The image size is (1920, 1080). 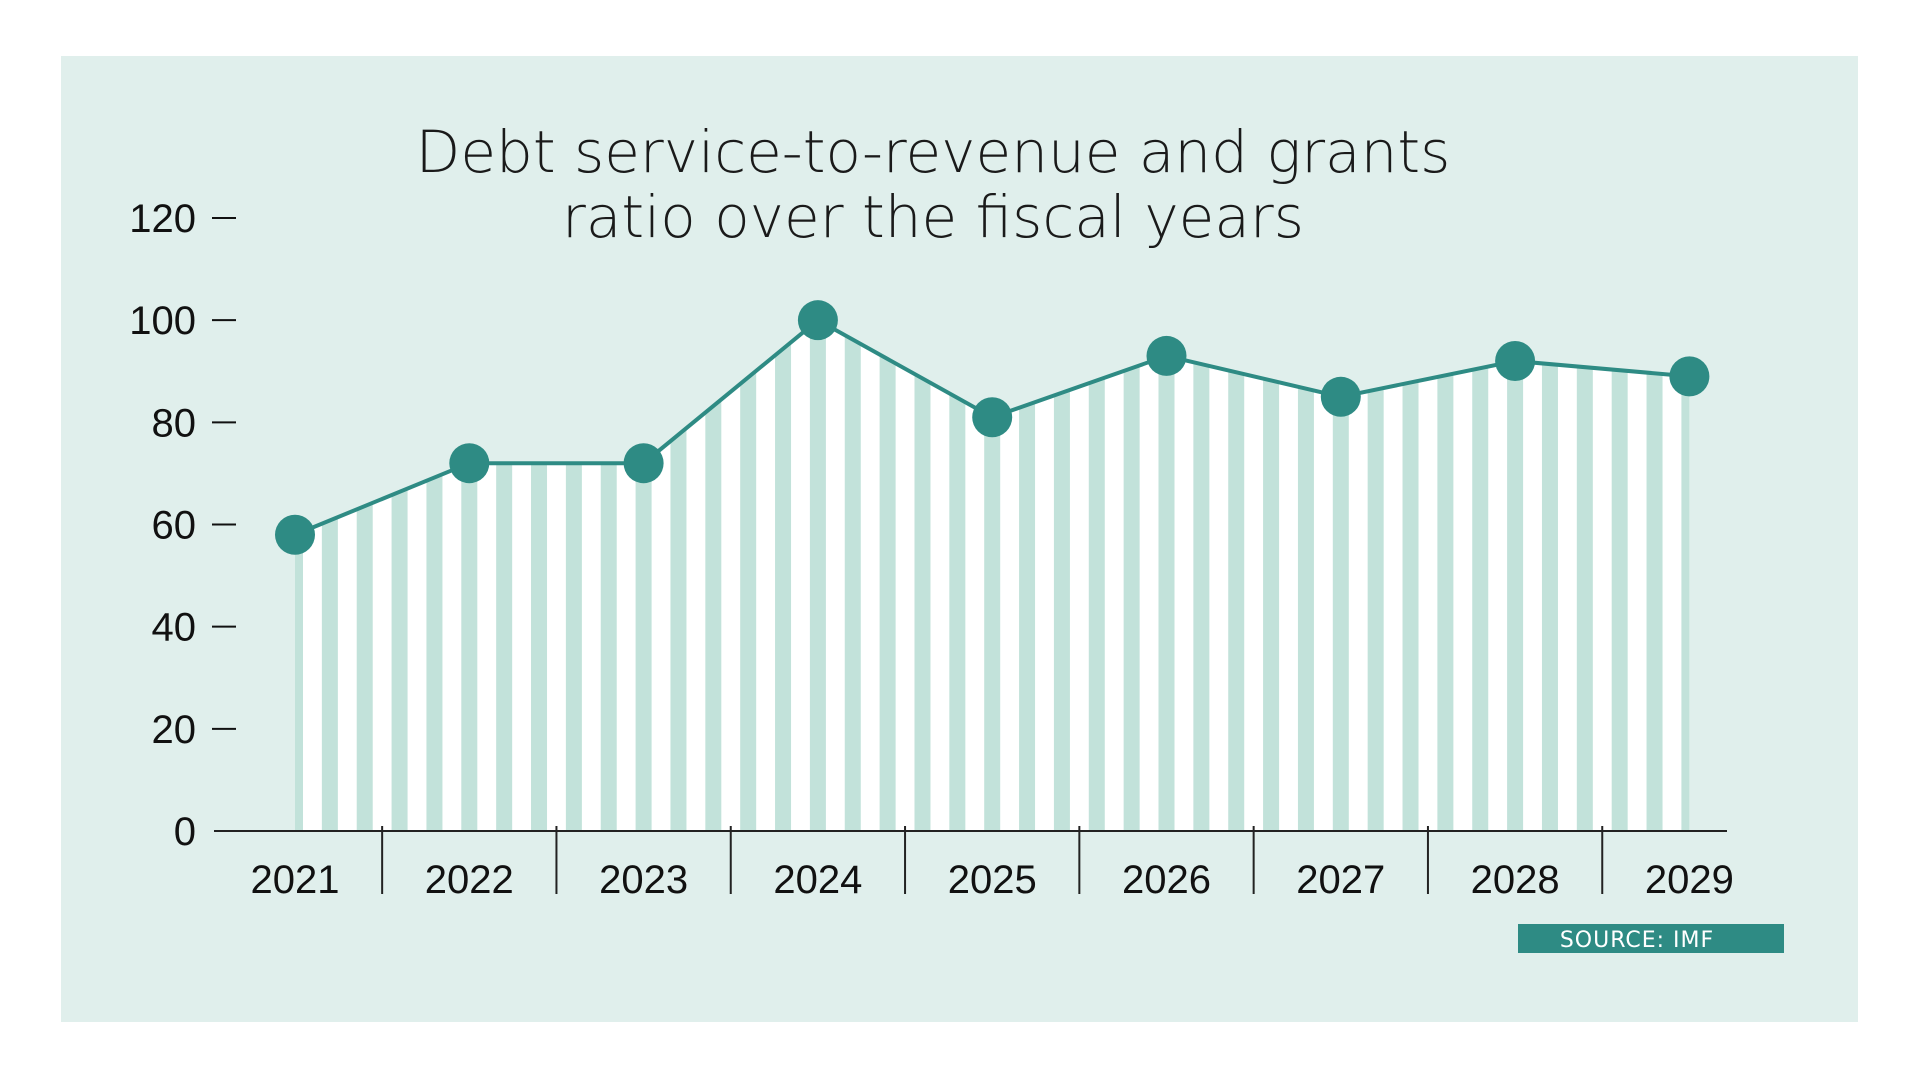 What do you see at coordinates (933, 152) in the screenshot?
I see `chart-title-line-1: Debt service-to-revenue and grants` at bounding box center [933, 152].